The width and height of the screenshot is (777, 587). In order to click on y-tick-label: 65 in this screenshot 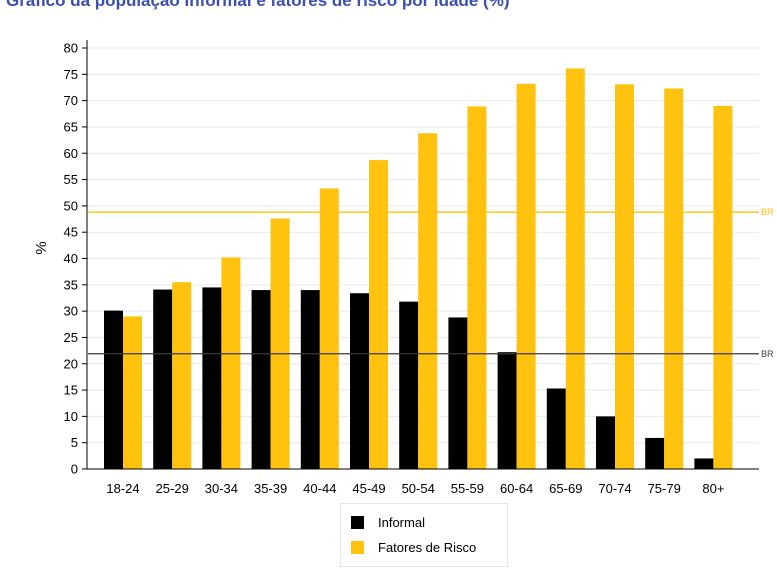, I will do `click(71, 126)`.